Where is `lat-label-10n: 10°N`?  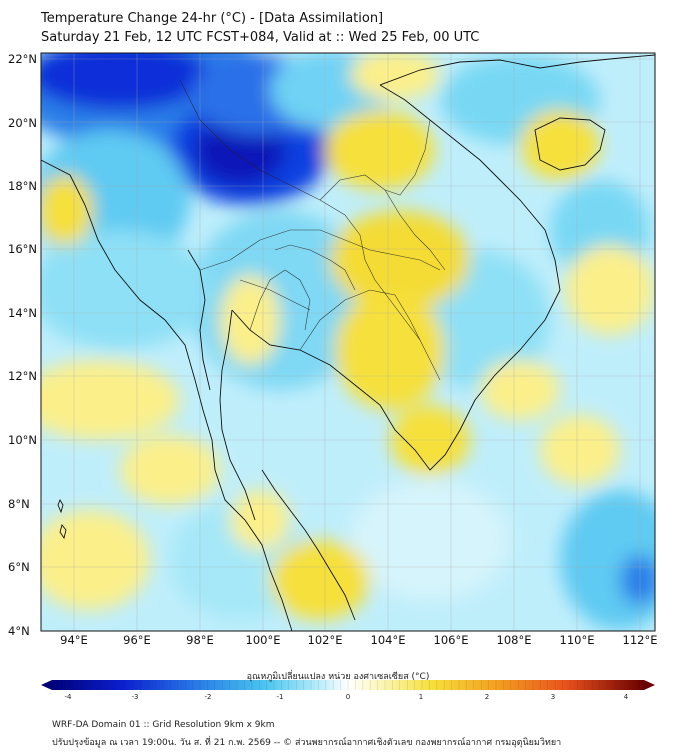
lat-label-10n: 10°N is located at coordinates (22, 440).